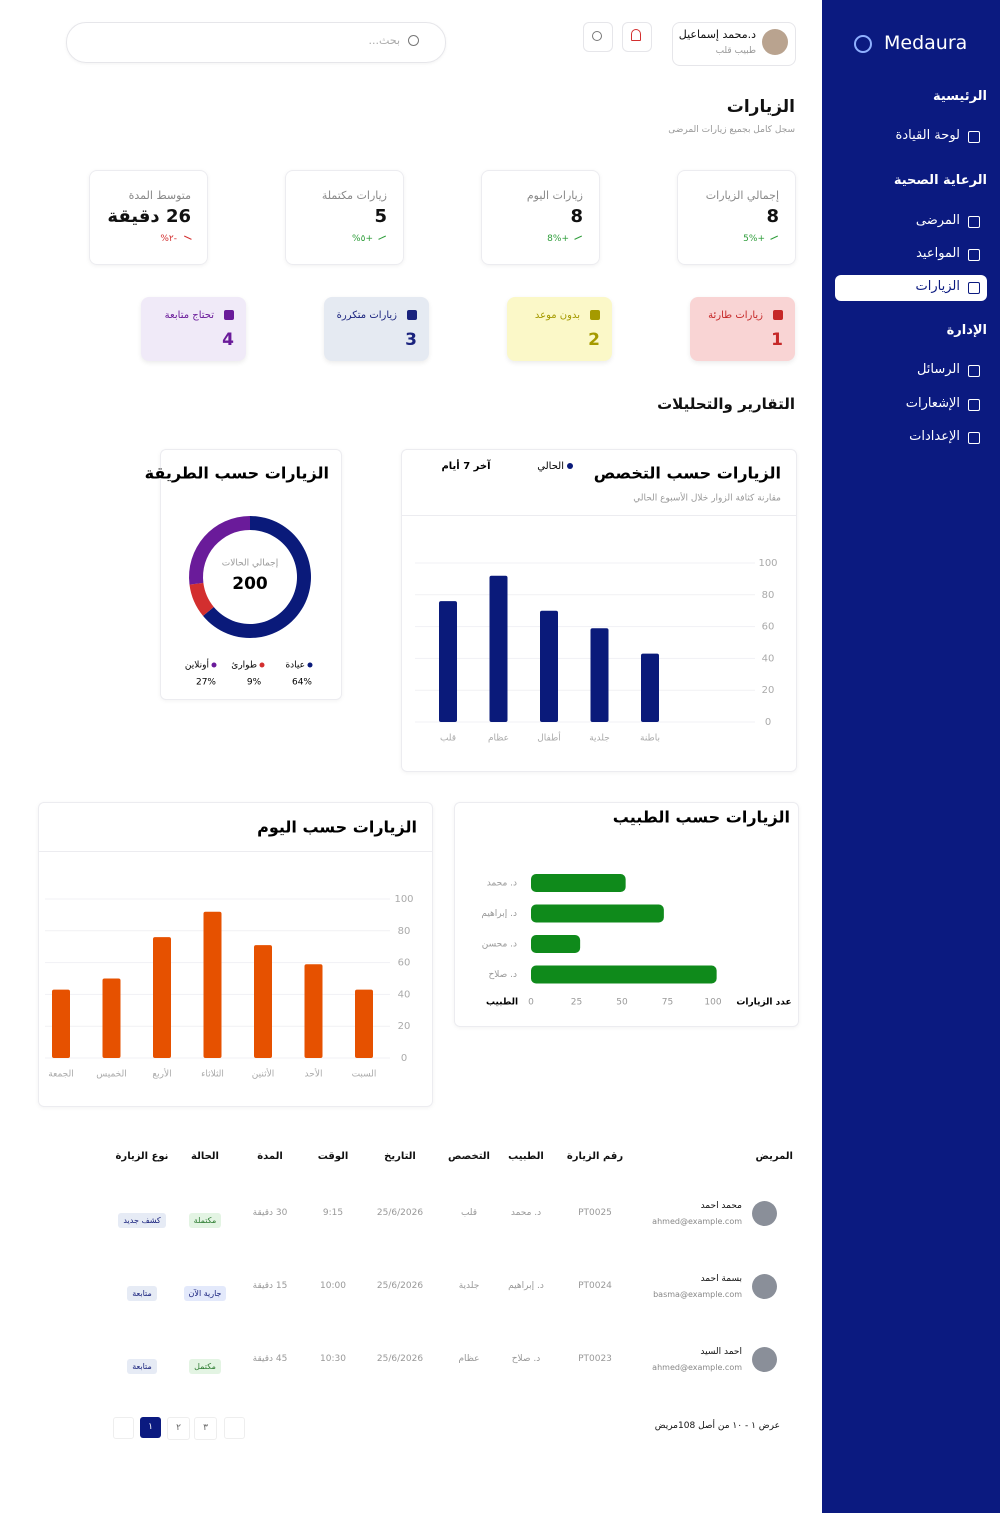 The height and width of the screenshot is (1513, 1000). I want to click on page-title: الزيارات, so click(760, 107).